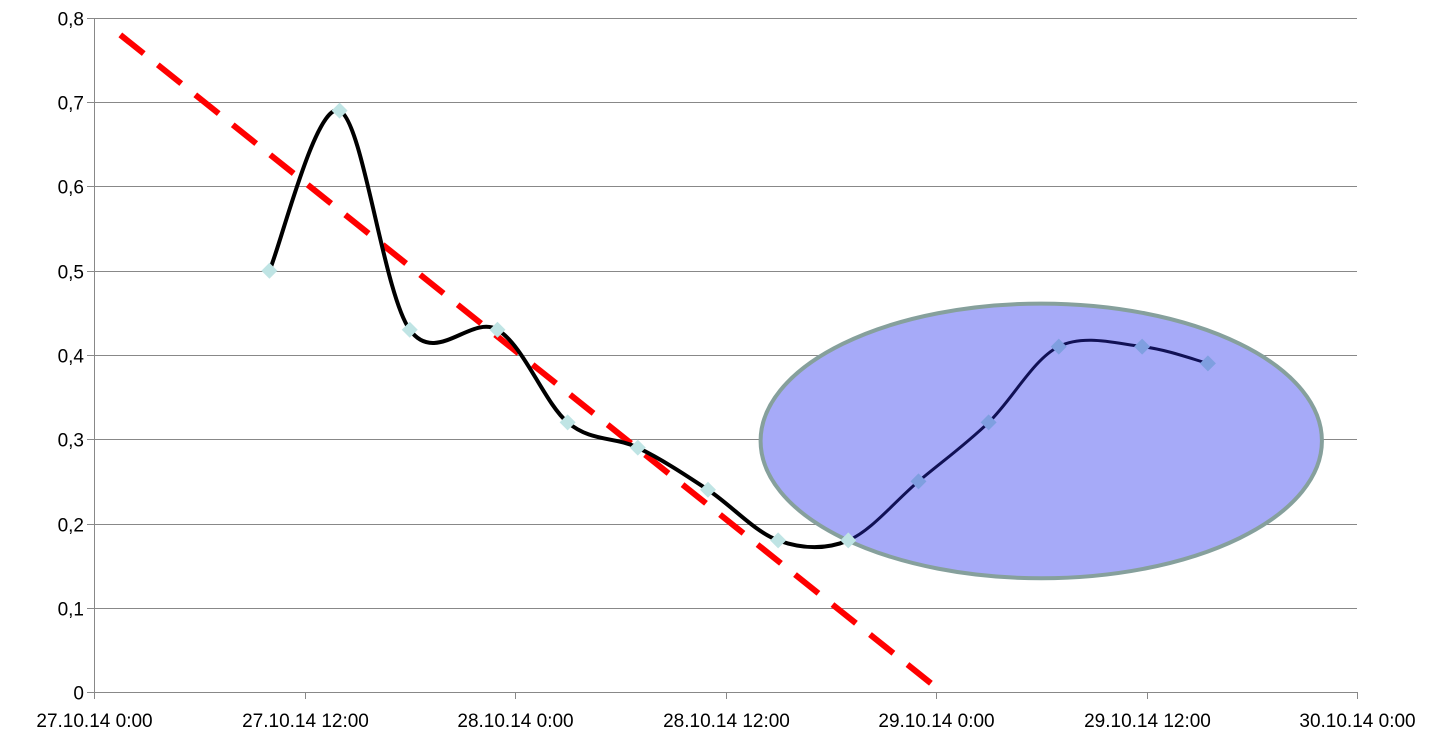 The width and height of the screenshot is (1441, 737). I want to click on x-tick-label: 27.10.14 0:00, so click(94, 721).